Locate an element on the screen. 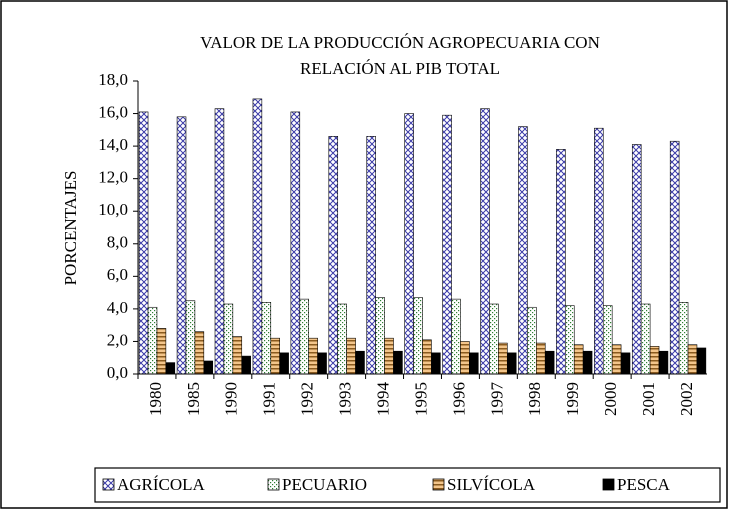 This screenshot has height=509, width=729. x-tick-label: 1993 is located at coordinates (345, 399).